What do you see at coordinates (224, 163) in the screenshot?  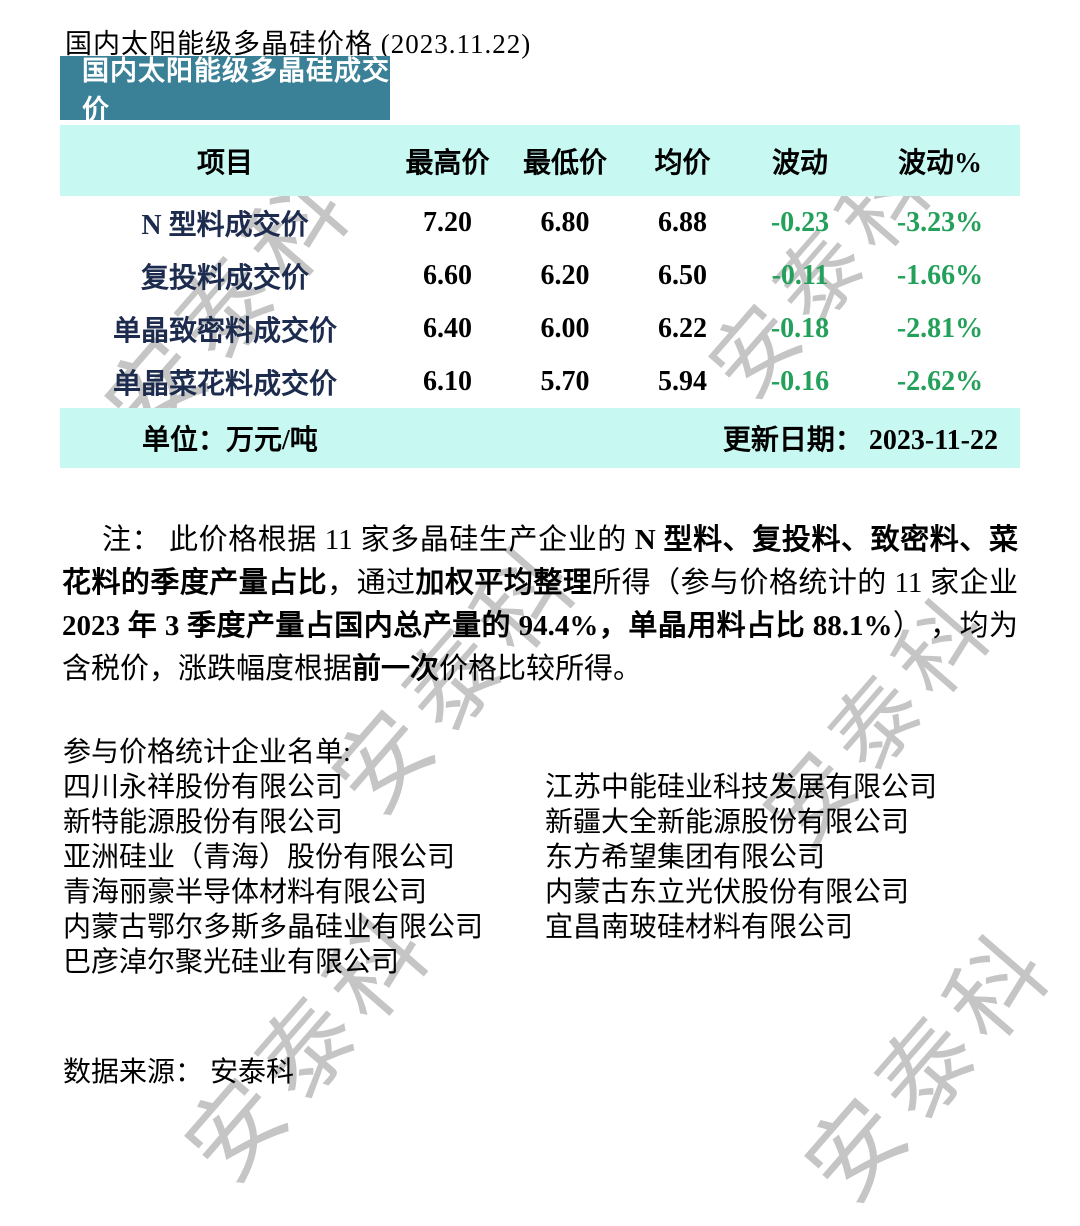 I see `column-header-item: 项目` at bounding box center [224, 163].